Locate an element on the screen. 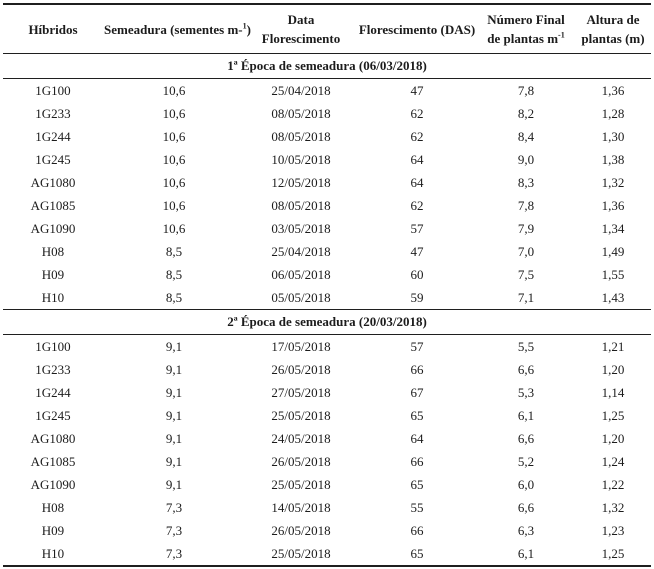 The image size is (654, 569). table-cell-hibridos: AG1085 is located at coordinates (53, 205).